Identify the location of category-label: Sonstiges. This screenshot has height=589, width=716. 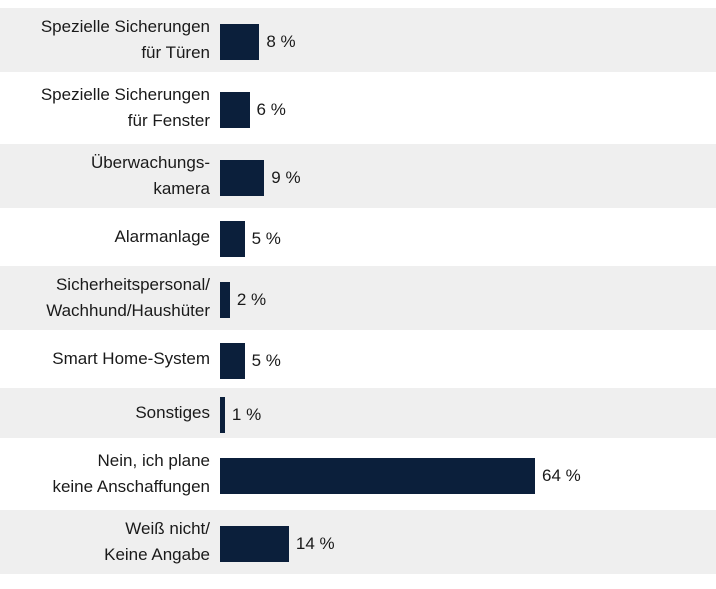
(172, 412).